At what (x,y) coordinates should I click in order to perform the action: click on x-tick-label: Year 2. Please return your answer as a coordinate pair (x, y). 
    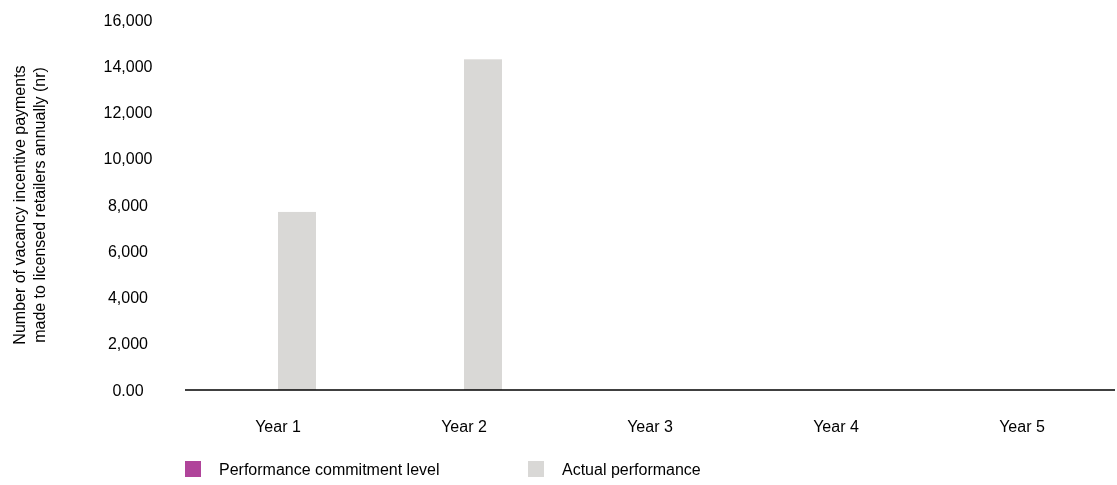
    Looking at the image, I should click on (464, 426).